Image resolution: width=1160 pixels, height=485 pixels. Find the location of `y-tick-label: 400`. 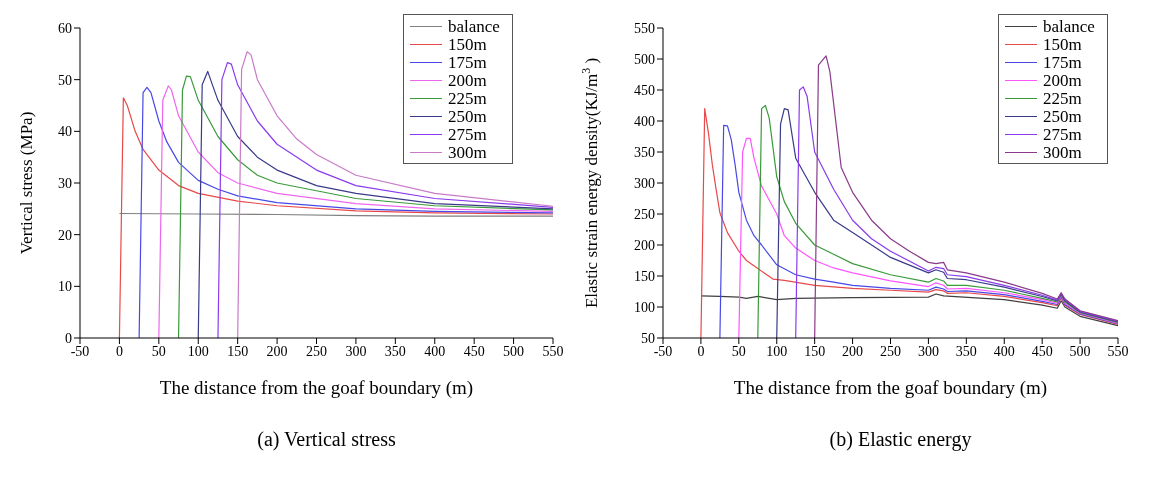

y-tick-label: 400 is located at coordinates (644, 121).